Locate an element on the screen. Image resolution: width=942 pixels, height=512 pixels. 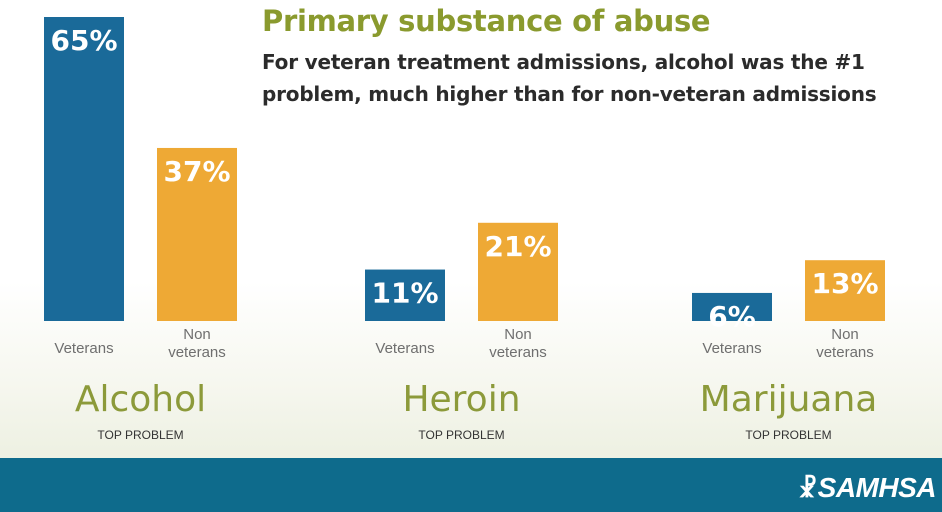
category-label-heroin: Heroin is located at coordinates (461, 399).